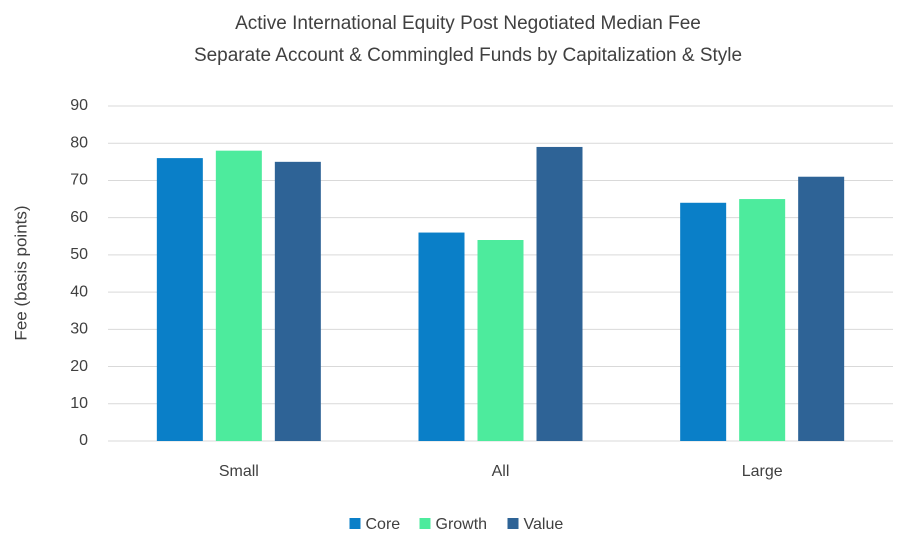  What do you see at coordinates (79, 403) in the screenshot?
I see `y-tick-label: 10` at bounding box center [79, 403].